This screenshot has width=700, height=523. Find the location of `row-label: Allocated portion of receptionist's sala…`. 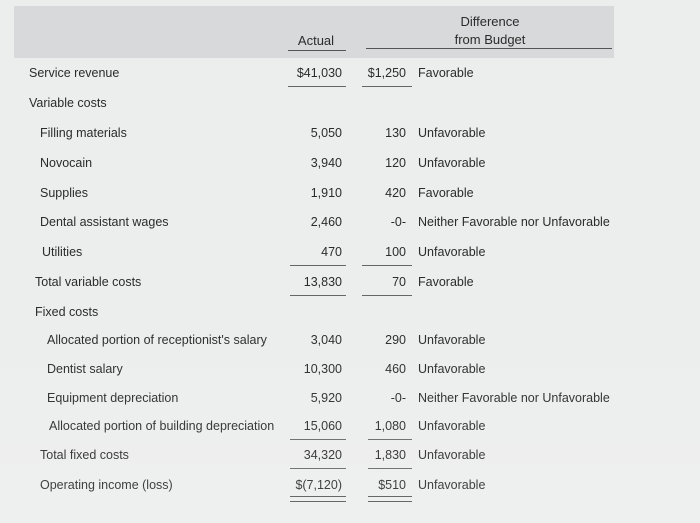

row-label: Allocated portion of receptionist's sala… is located at coordinates (157, 340).